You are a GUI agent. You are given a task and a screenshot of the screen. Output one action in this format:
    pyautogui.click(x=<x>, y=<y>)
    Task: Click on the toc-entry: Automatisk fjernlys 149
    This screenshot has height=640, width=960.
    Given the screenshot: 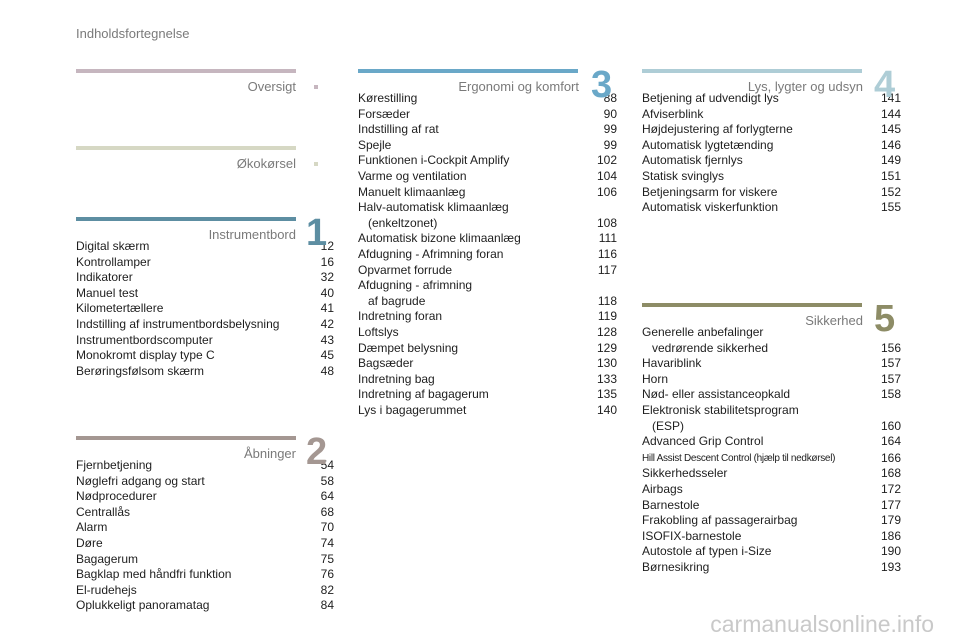 What is the action you would take?
    pyautogui.click(x=771, y=161)
    